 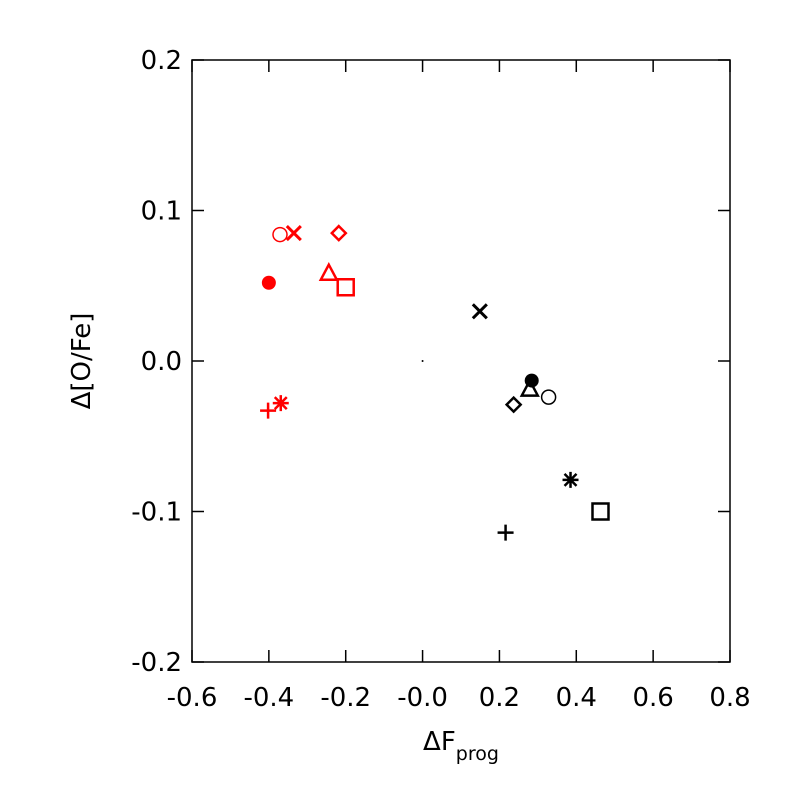 I want to click on x-axis-label: ΔFprog, so click(x=461, y=746).